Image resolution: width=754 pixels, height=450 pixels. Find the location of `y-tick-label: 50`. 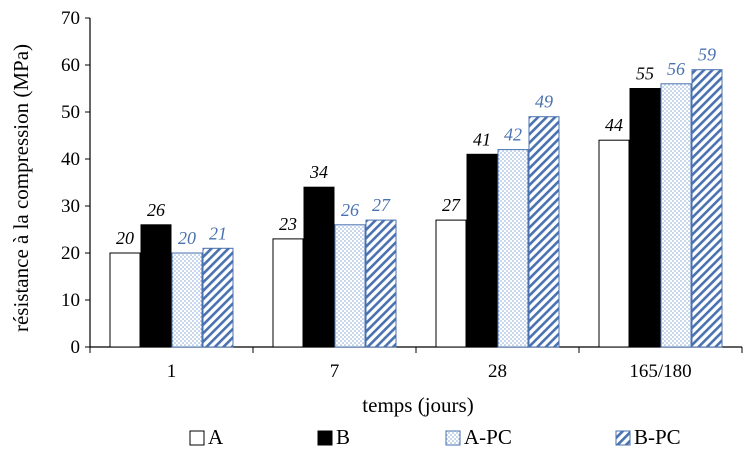

y-tick-label: 50 is located at coordinates (70, 112).